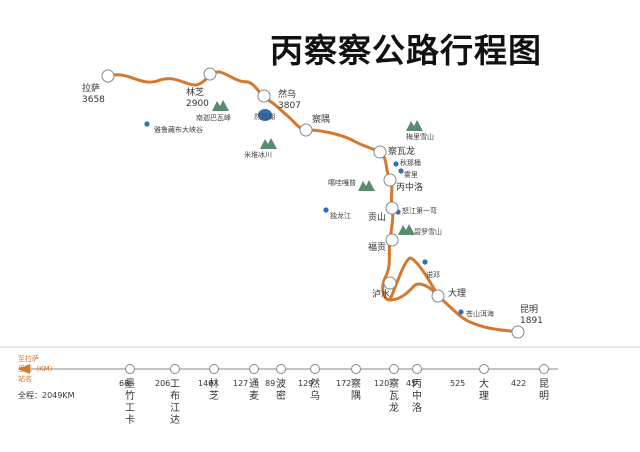 Image resolution: width=640 pixels, height=452 pixels. Describe the element at coordinates (163, 383) in the screenshot. I see `segment-km-label: 206` at that location.